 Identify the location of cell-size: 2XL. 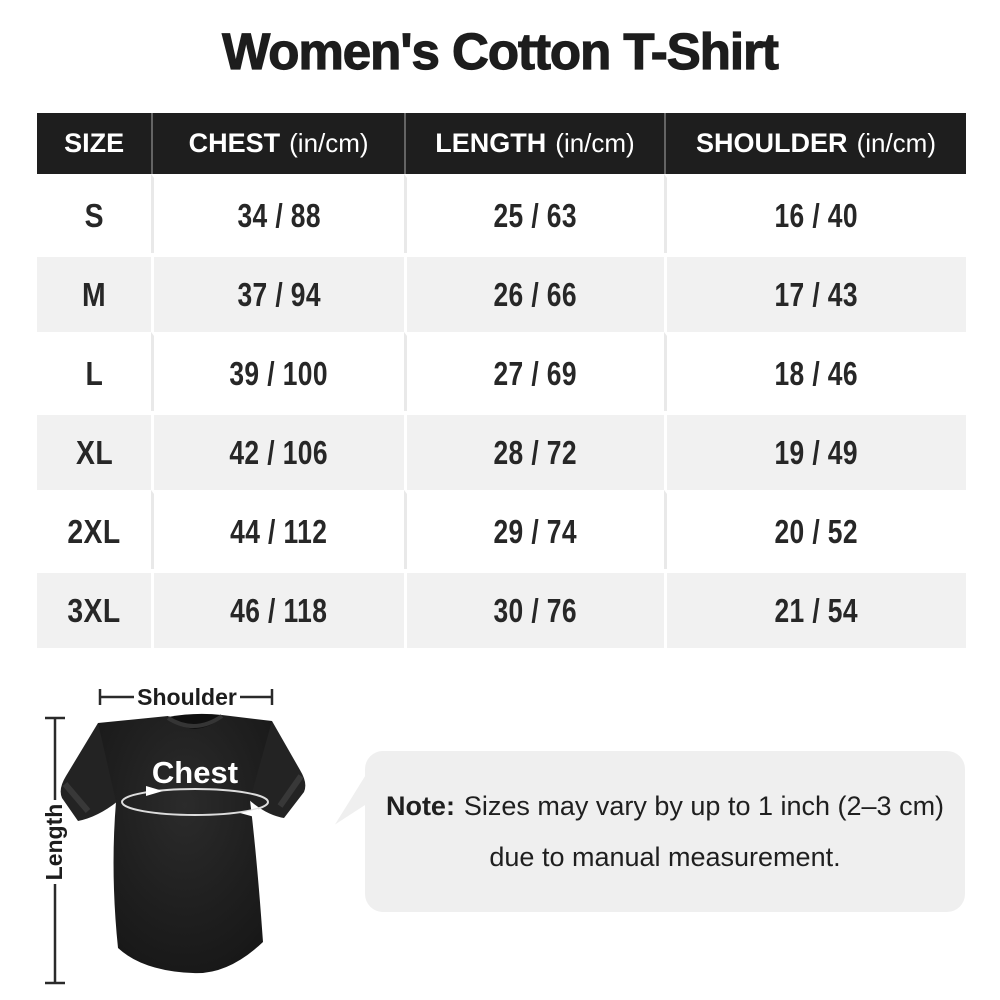
(94, 529).